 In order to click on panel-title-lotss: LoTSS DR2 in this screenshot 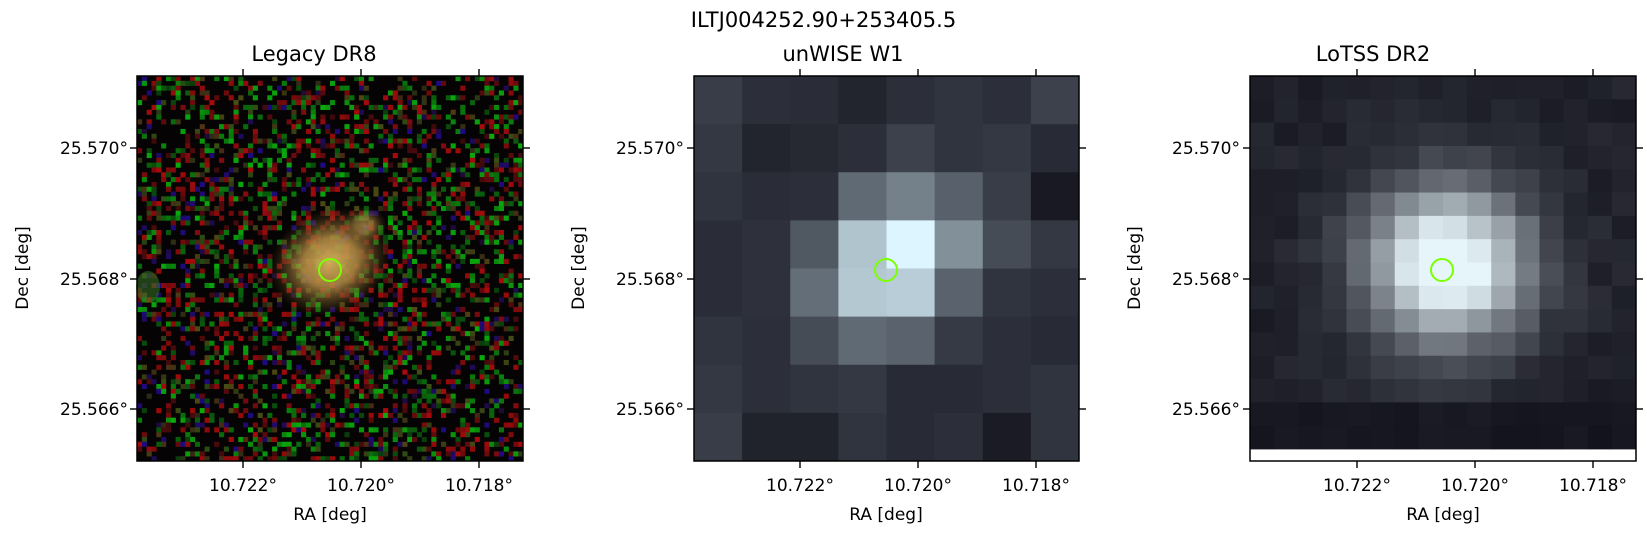, I will do `click(1373, 54)`.